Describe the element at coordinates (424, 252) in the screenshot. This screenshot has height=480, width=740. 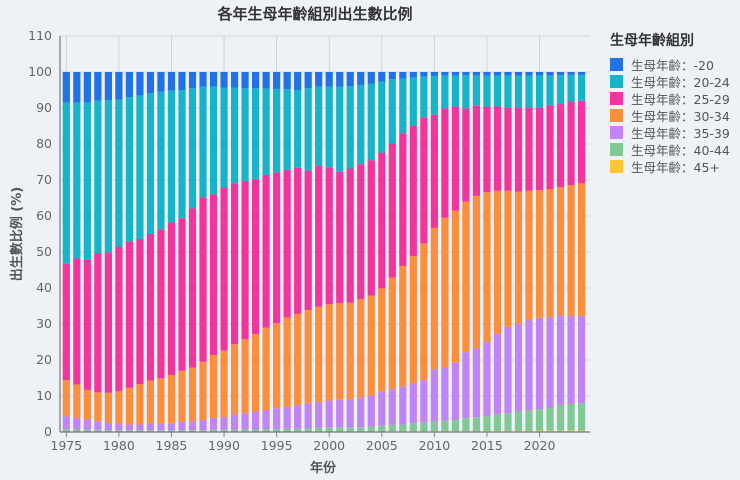
I see `bar-stack-2009` at that location.